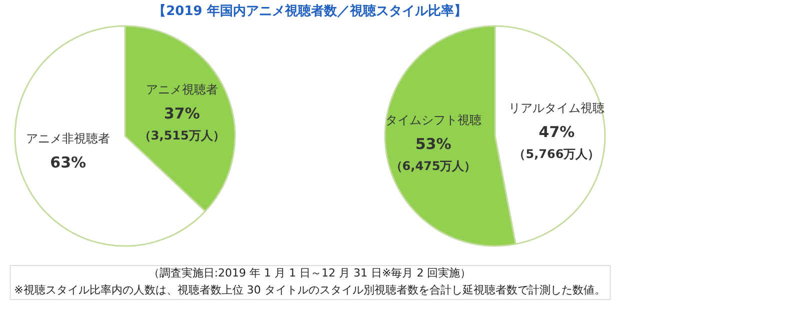 The image size is (800, 333). I want to click on text: 53% （6,475万人）, so click(433, 153).